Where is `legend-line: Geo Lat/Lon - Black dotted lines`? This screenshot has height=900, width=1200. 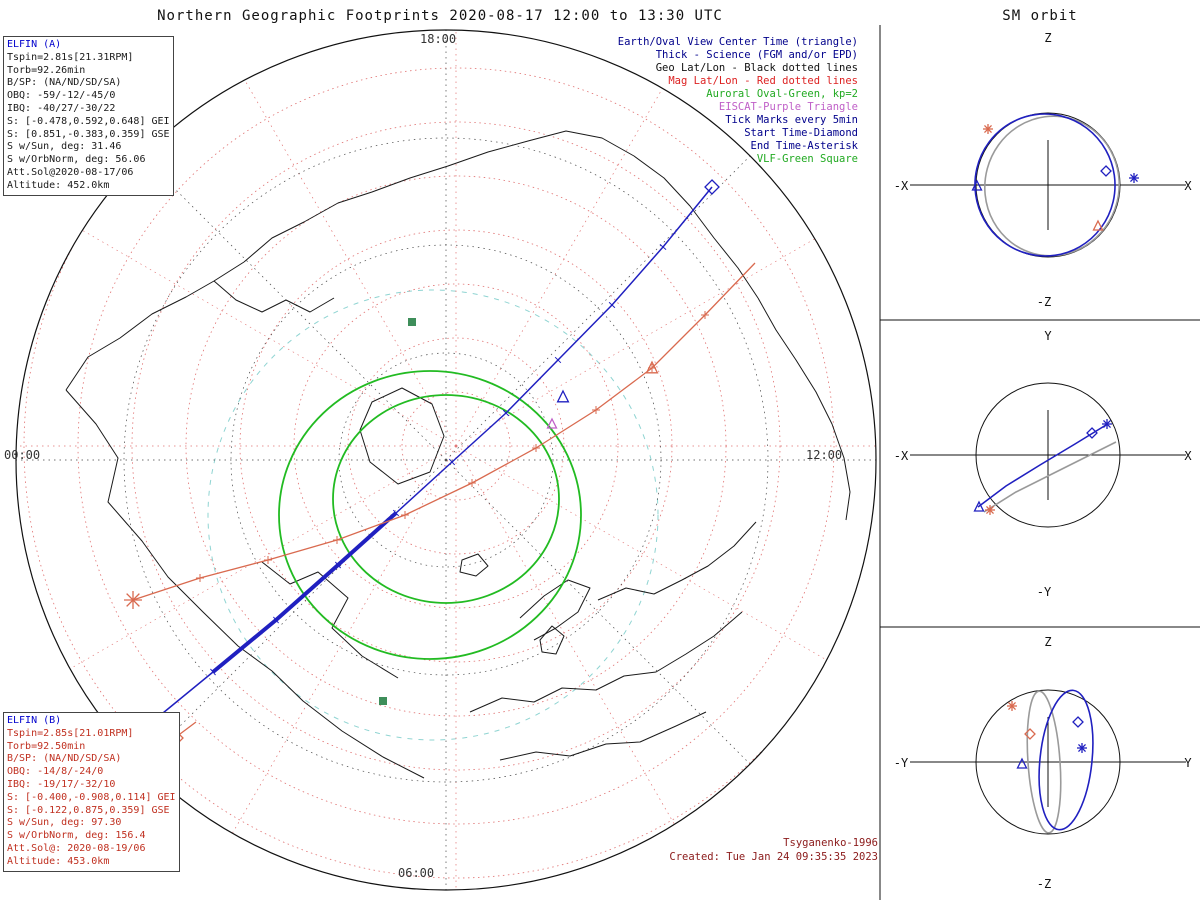
legend-line: Geo Lat/Lon - Black dotted lines is located at coordinates (756, 68).